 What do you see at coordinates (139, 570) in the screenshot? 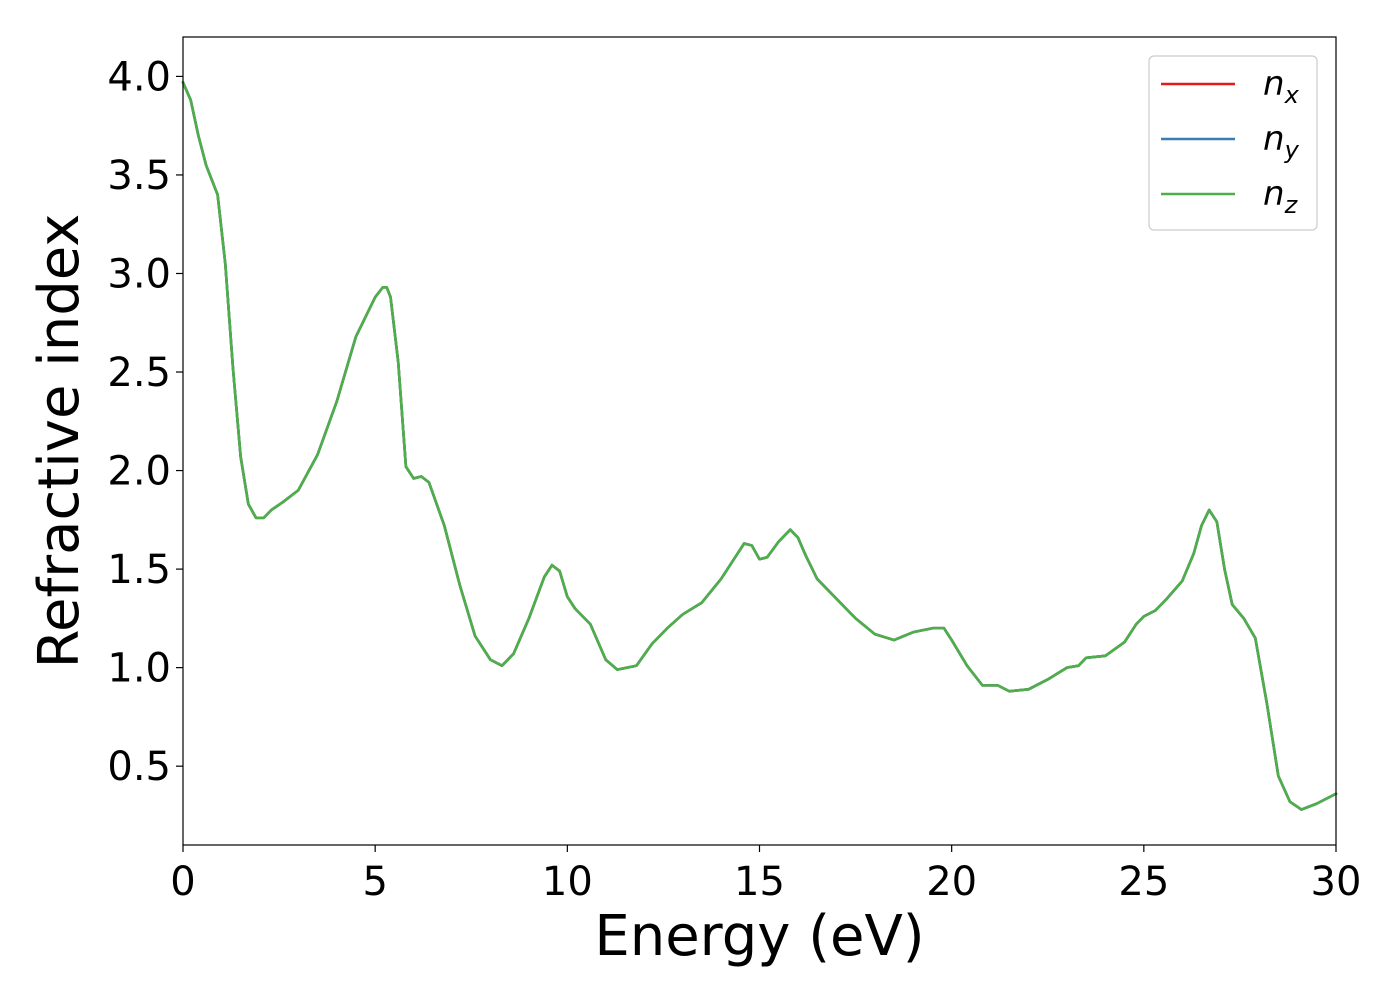
I see `y-tick-label: 1.5` at bounding box center [139, 570].